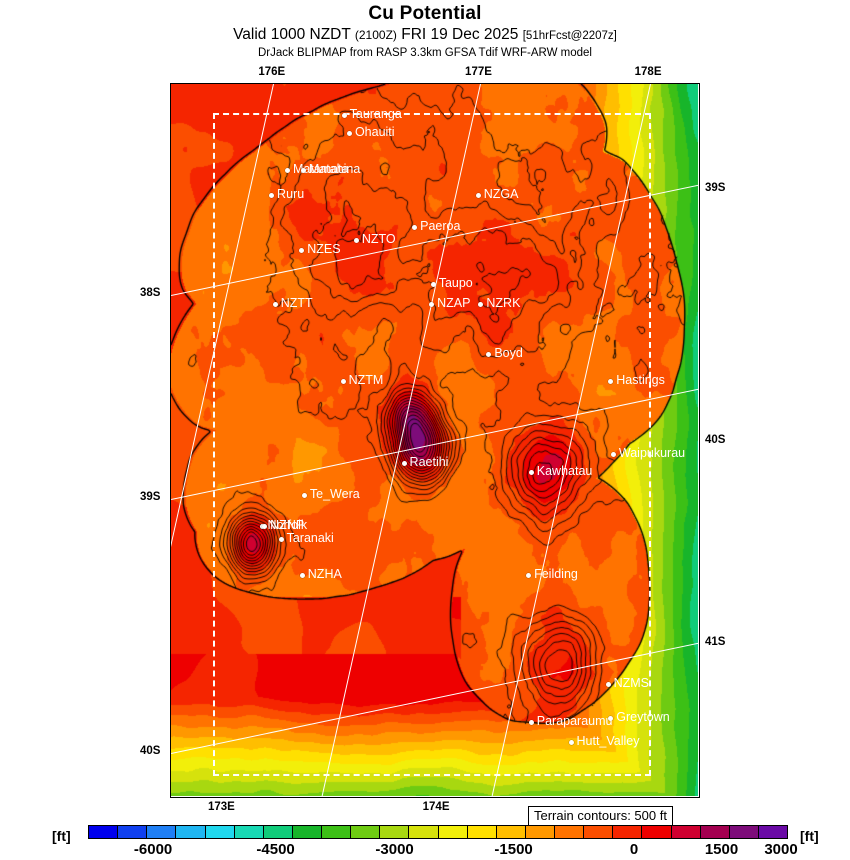 Image resolution: width=850 pixels, height=860 pixels. What do you see at coordinates (61, 836) in the screenshot?
I see `colorbar-unit-left: [ft]` at bounding box center [61, 836].